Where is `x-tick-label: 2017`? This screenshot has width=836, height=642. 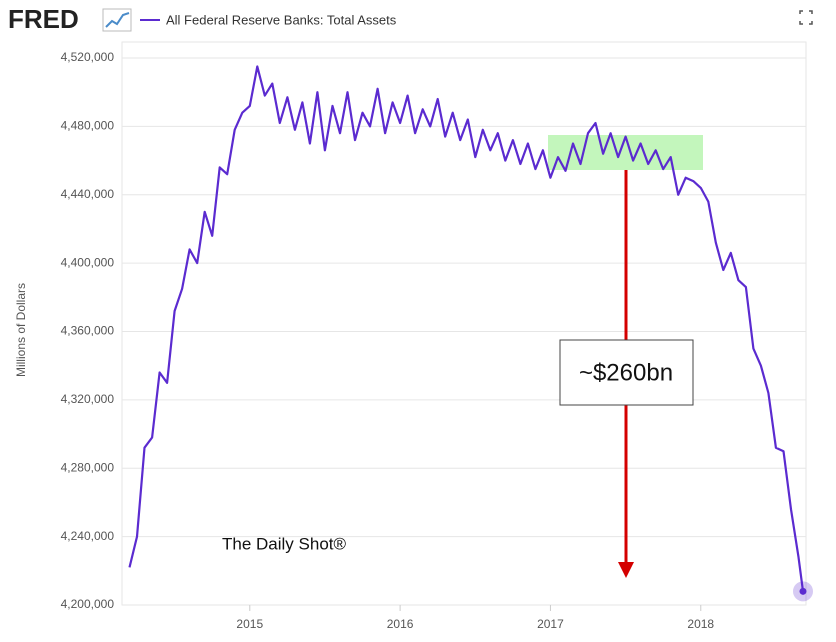
x-tick-label: 2017 is located at coordinates (550, 624).